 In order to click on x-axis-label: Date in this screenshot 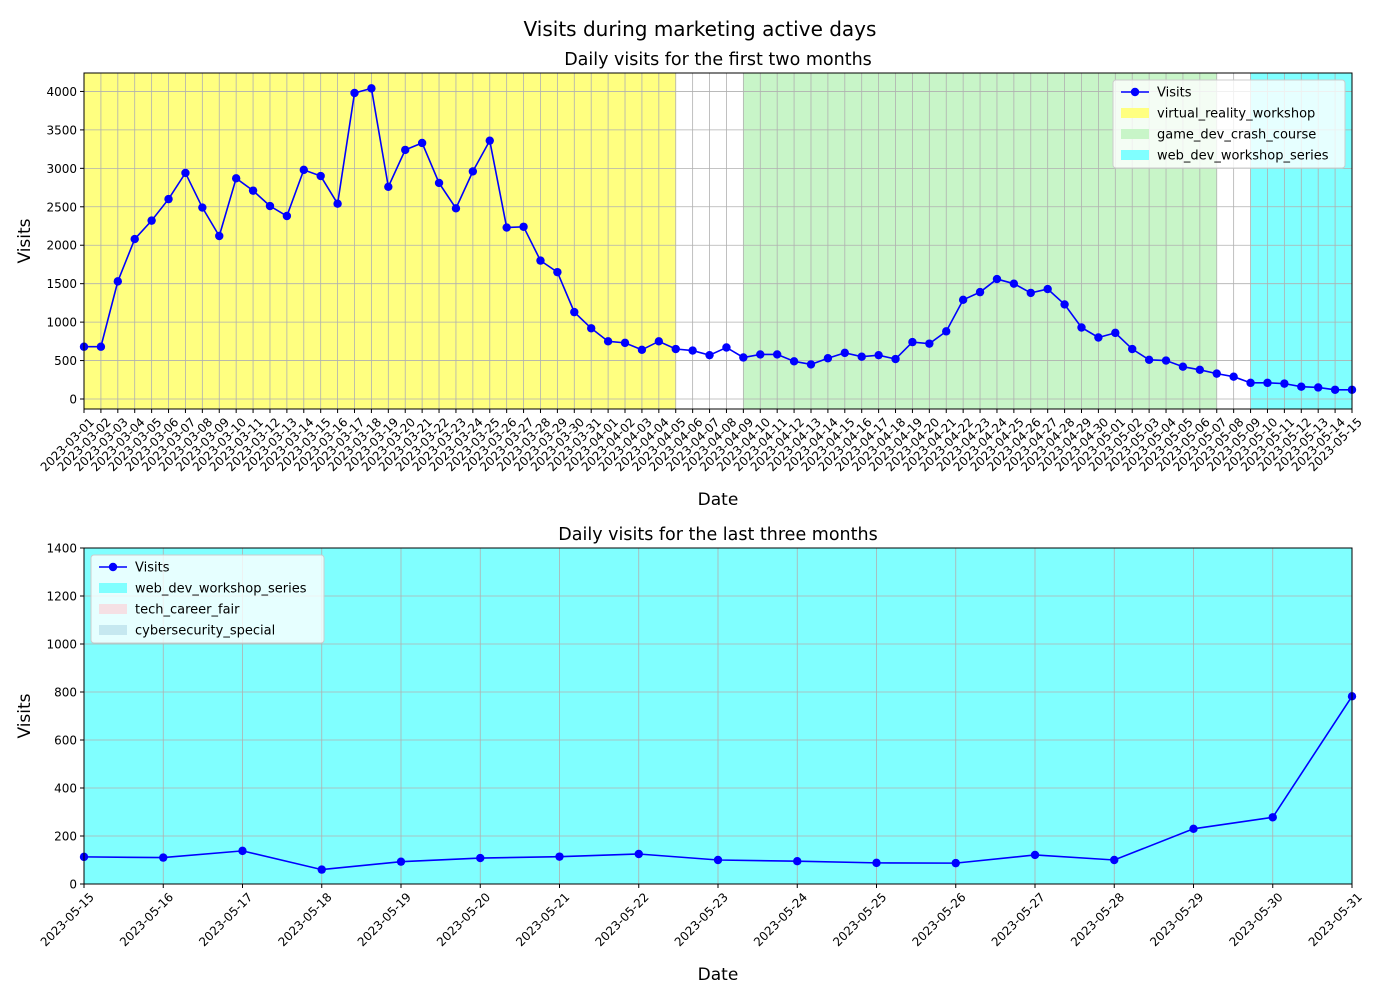, I will do `click(718, 500)`.